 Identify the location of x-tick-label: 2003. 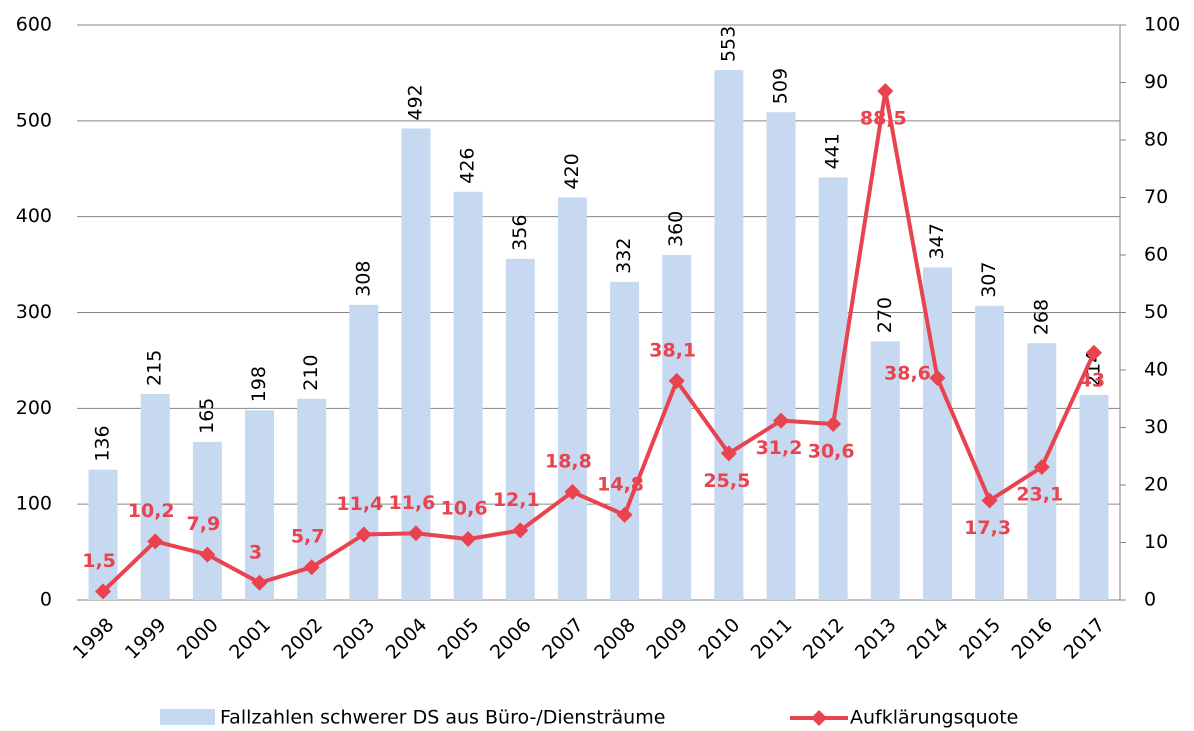
(354, 639).